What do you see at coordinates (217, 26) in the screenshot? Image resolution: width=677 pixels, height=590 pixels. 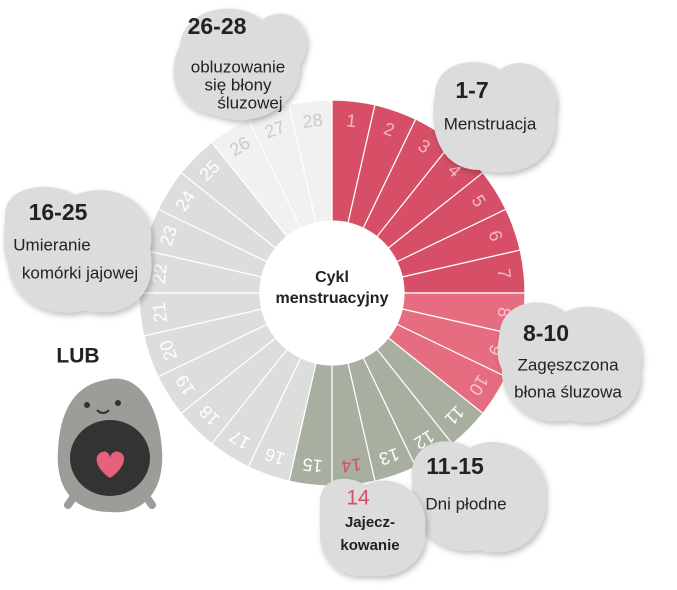 I see `bubble-range: 26-28` at bounding box center [217, 26].